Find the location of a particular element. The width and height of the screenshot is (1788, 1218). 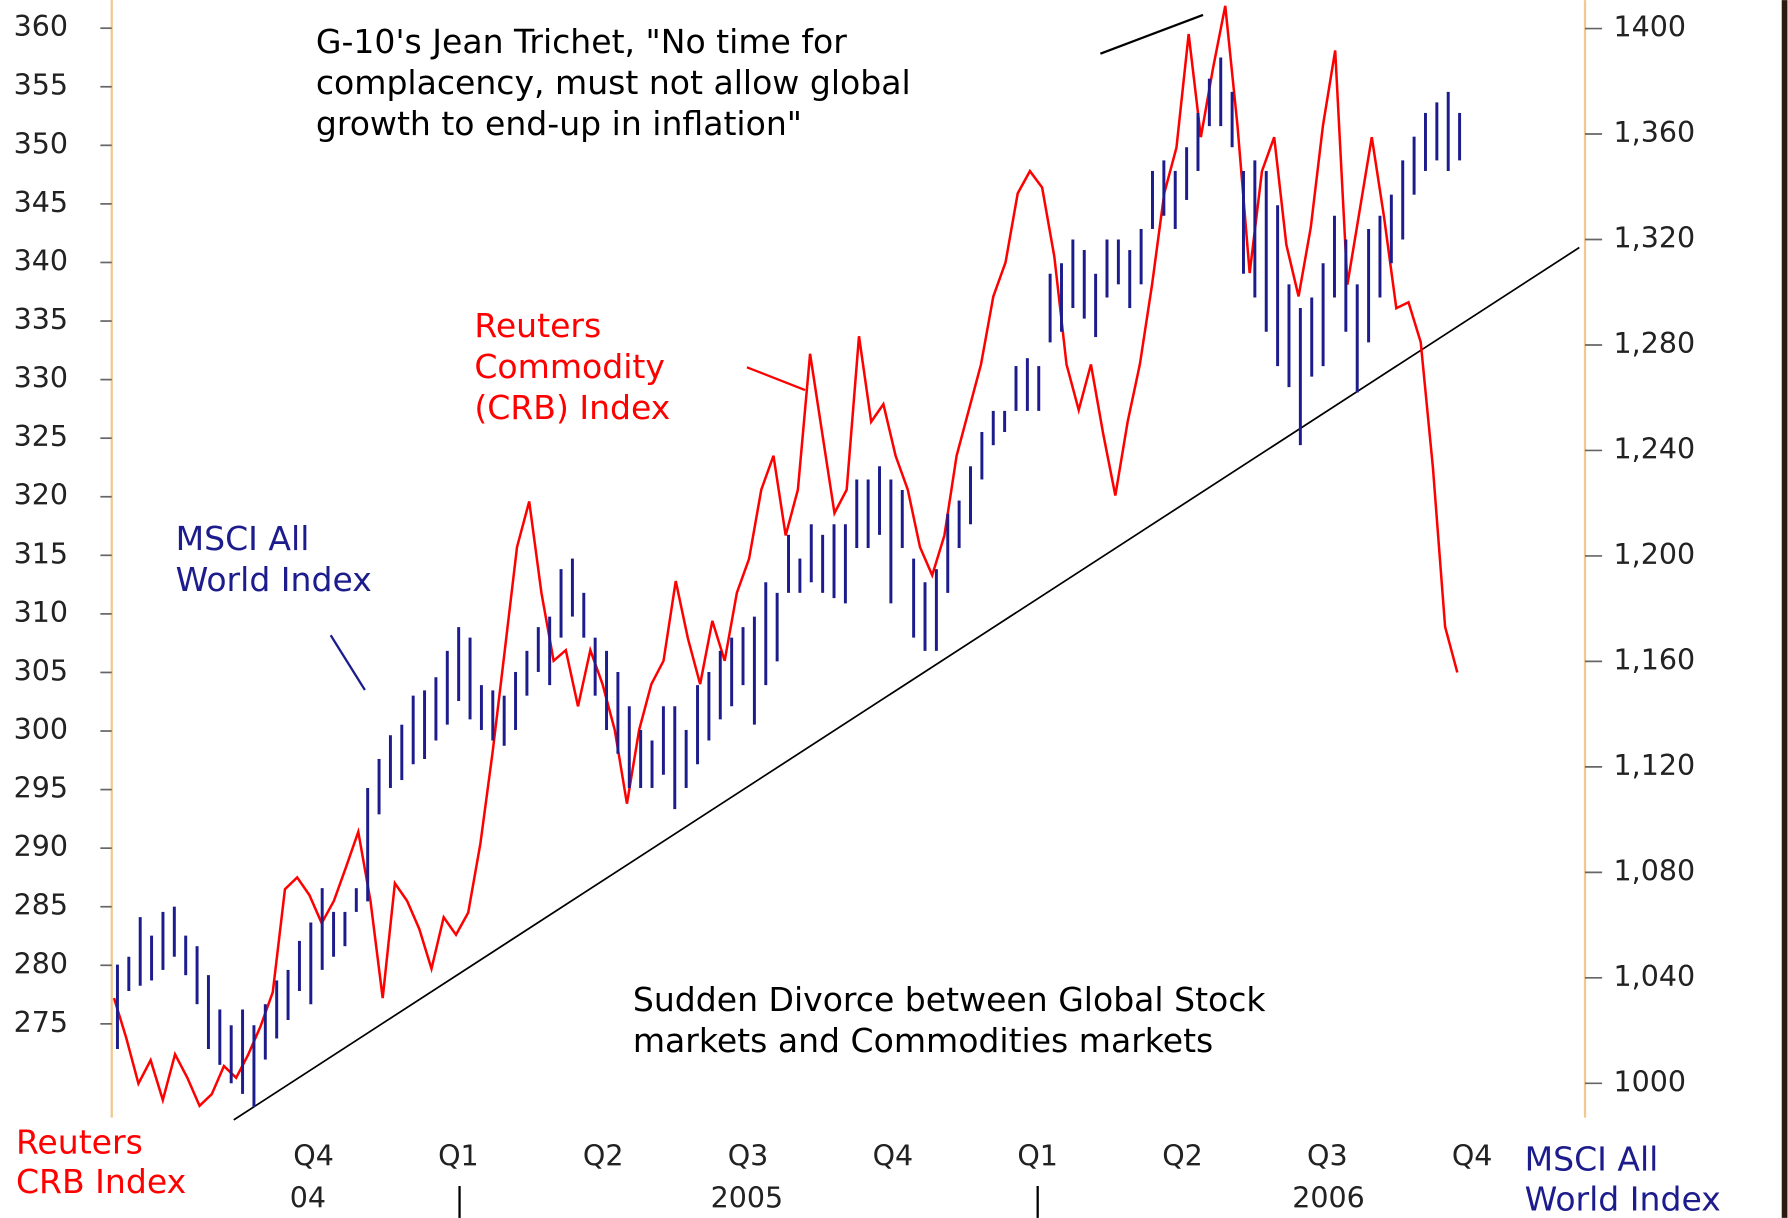

annotation: G-10's Jean Trichet, "No time for is located at coordinates (581, 41).